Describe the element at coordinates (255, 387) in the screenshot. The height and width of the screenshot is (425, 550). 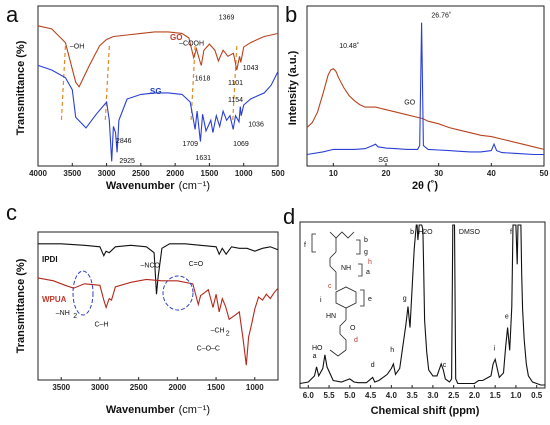
I see `panel-c-tick-label: 1000` at that location.